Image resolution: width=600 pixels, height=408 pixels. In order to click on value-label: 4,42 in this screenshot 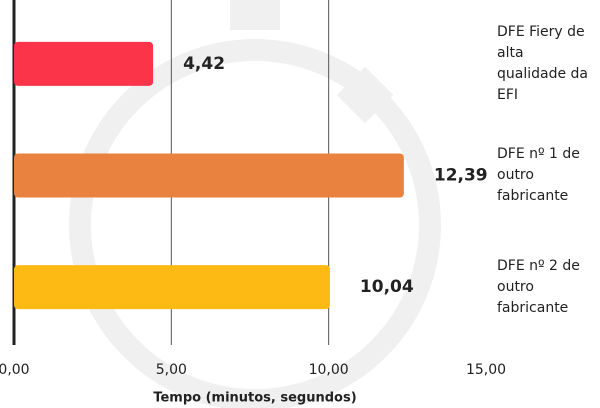, I will do `click(204, 64)`.